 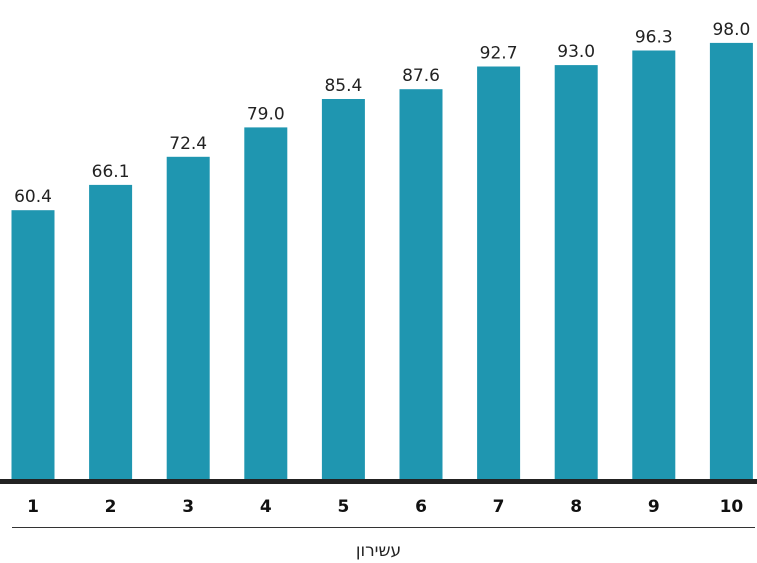 I want to click on bar-value-label: 92.7, so click(x=499, y=54).